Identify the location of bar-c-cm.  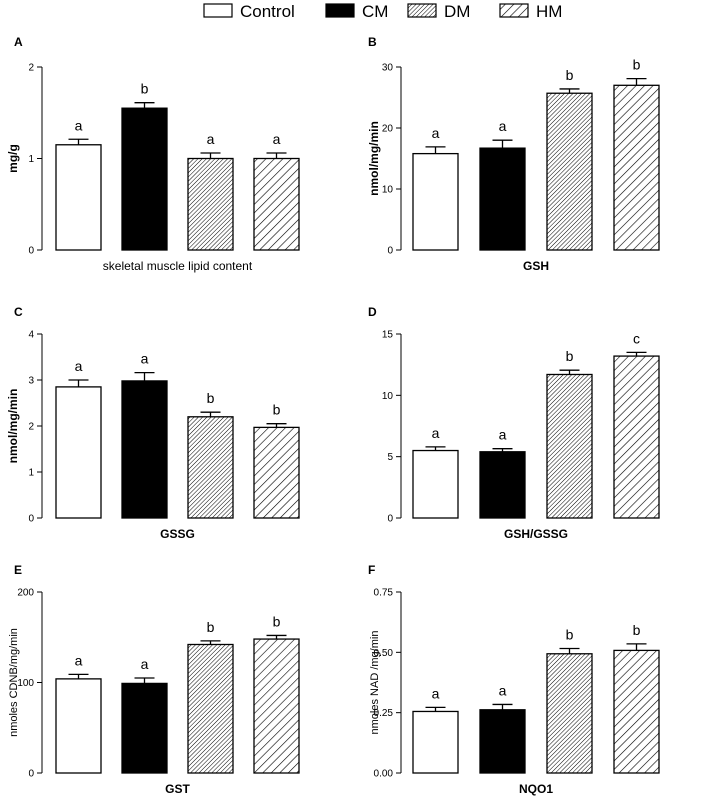
(144, 449).